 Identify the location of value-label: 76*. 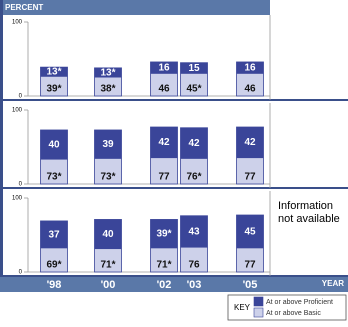
(193, 177).